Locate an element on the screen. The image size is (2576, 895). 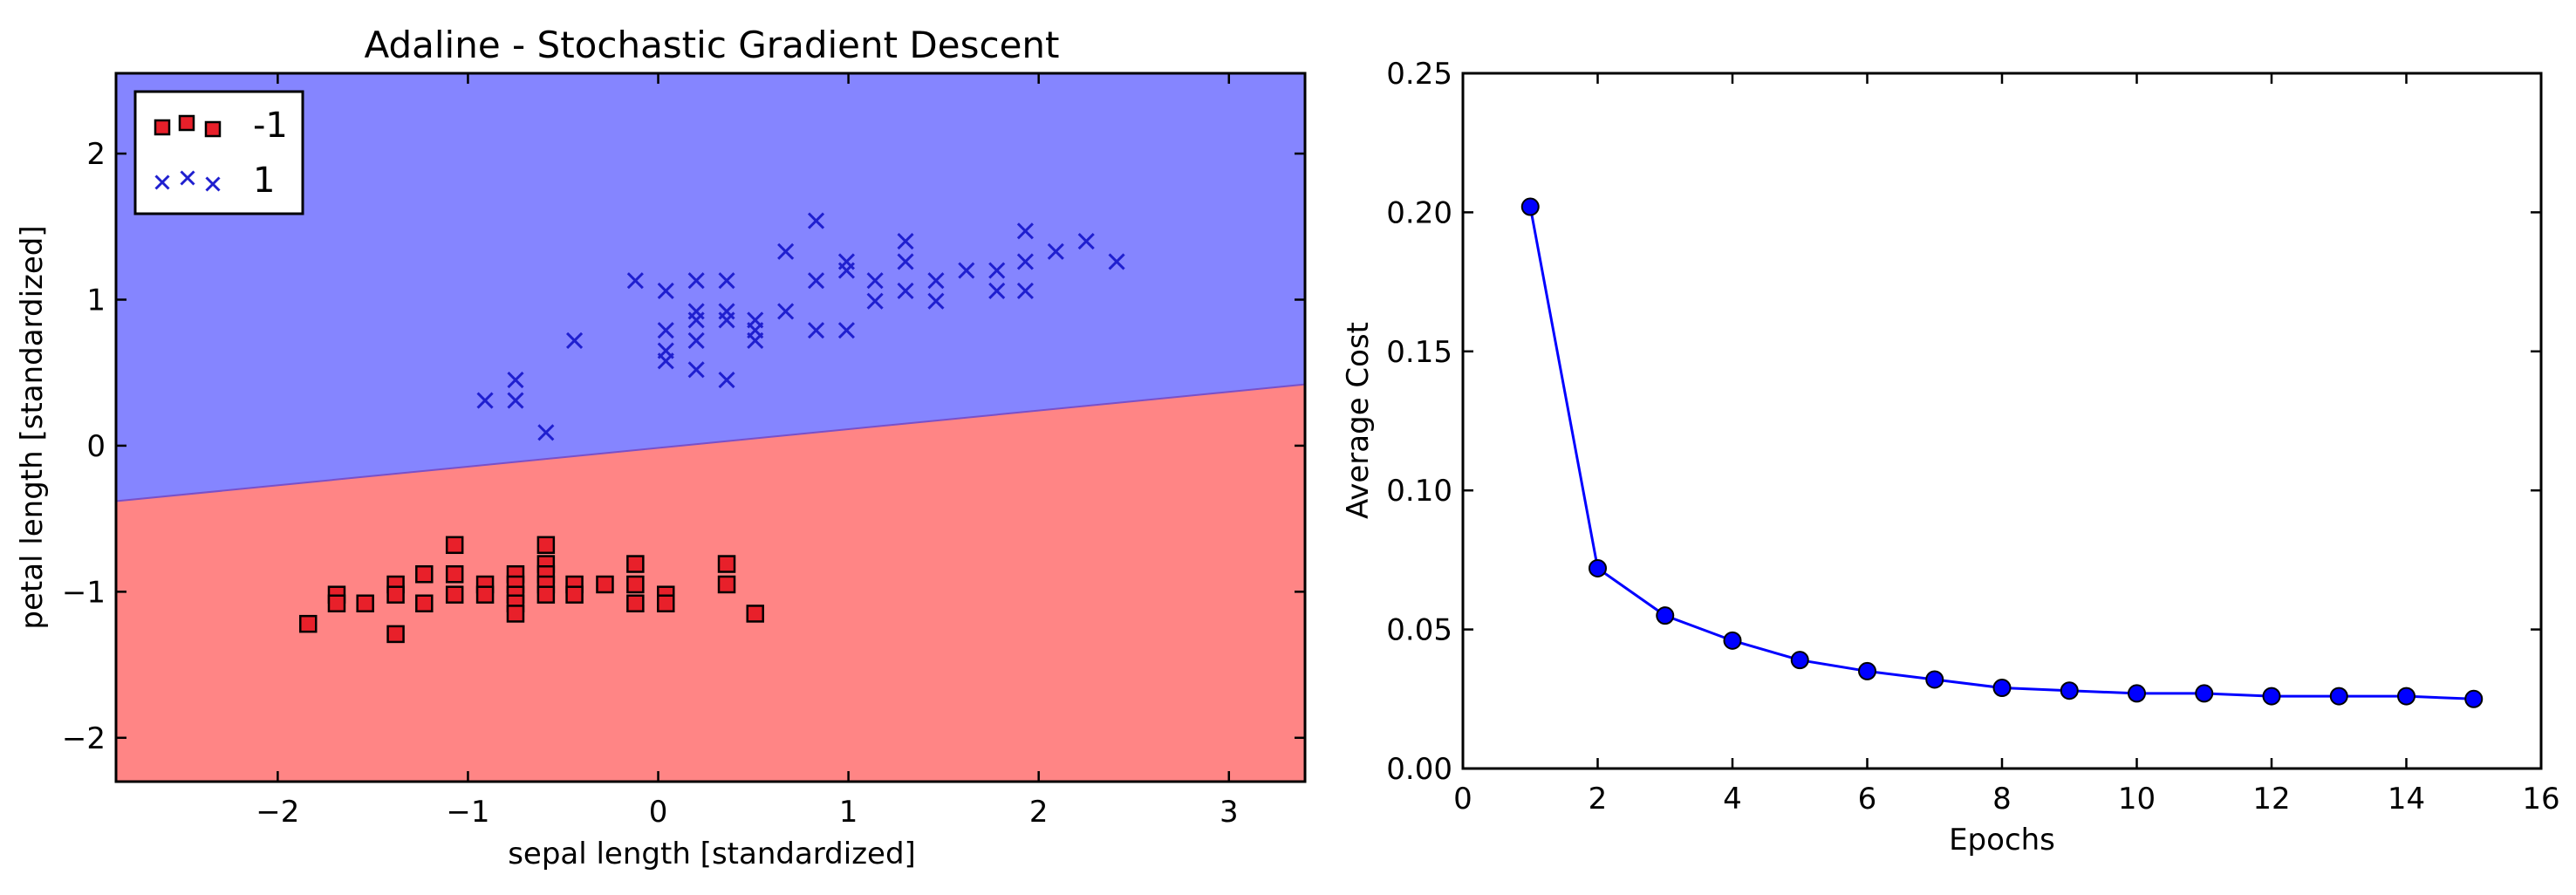
legend-box is located at coordinates (218, 152).